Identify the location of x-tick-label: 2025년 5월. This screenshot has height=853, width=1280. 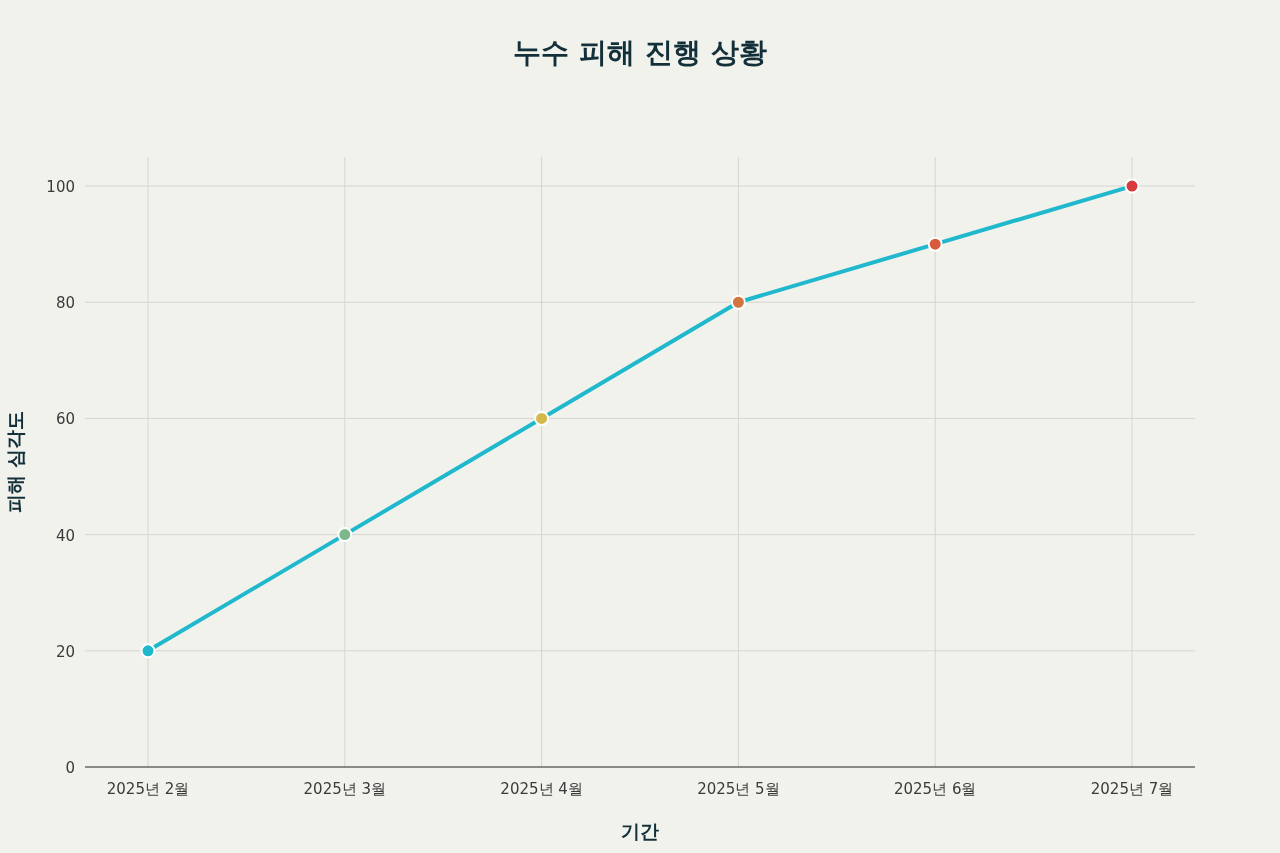
(738, 789).